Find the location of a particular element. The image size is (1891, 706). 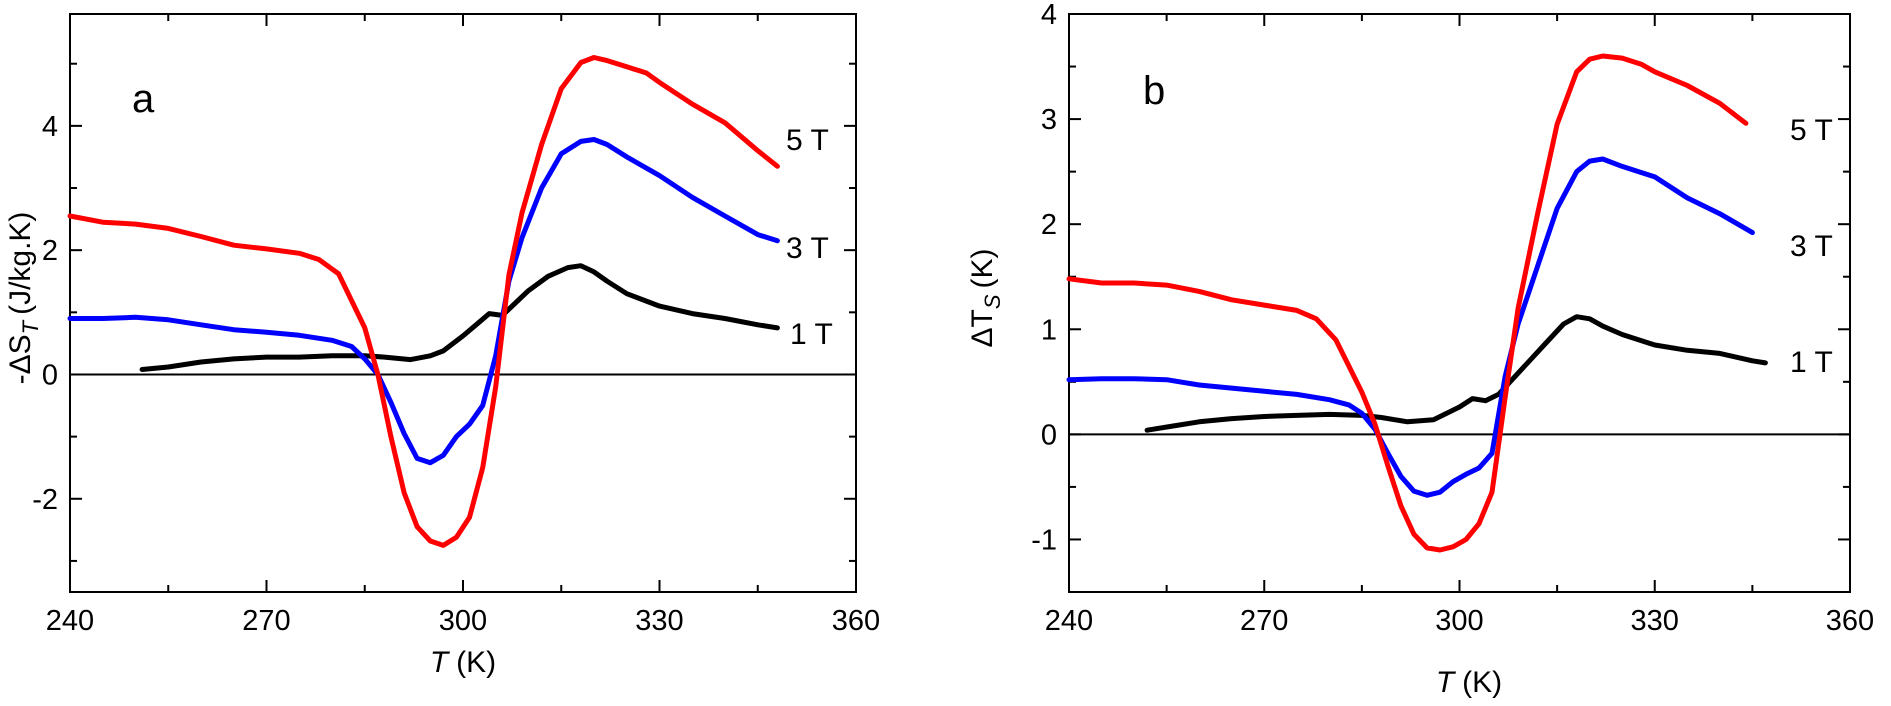

panel-a-label-3T: 3 T is located at coordinates (807, 248).